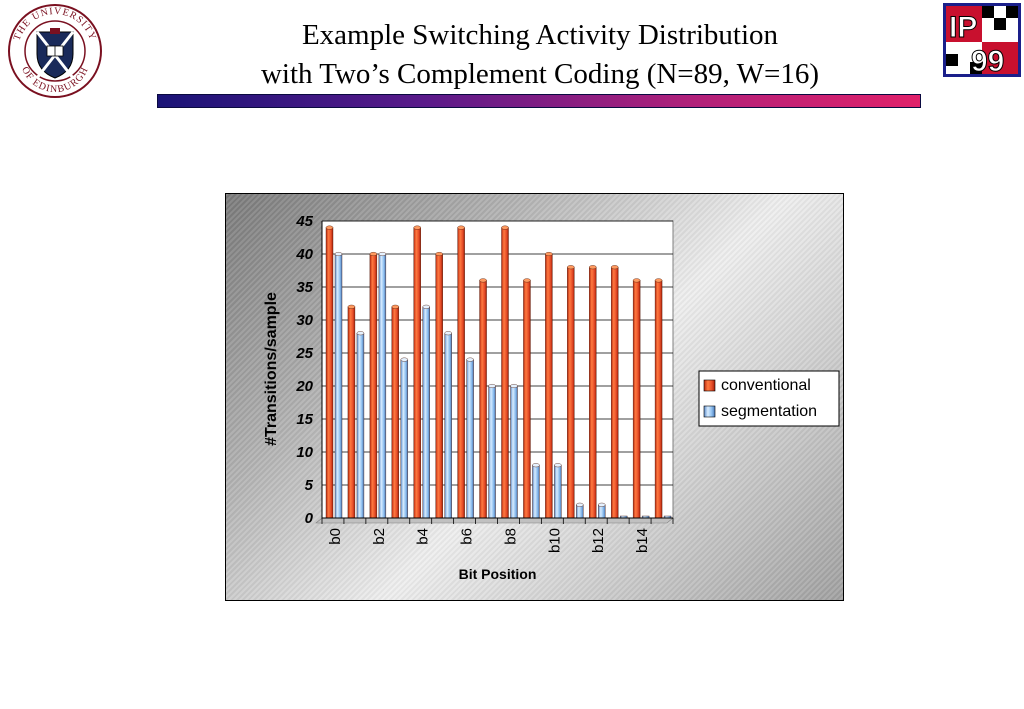 This screenshot has width=1024, height=709. I want to click on x-tick-label: b6, so click(467, 536).